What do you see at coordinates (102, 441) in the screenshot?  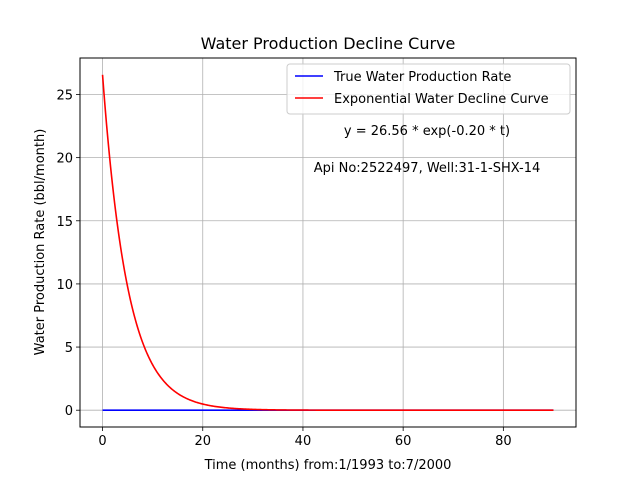 I see `x-tick-label: 0` at bounding box center [102, 441].